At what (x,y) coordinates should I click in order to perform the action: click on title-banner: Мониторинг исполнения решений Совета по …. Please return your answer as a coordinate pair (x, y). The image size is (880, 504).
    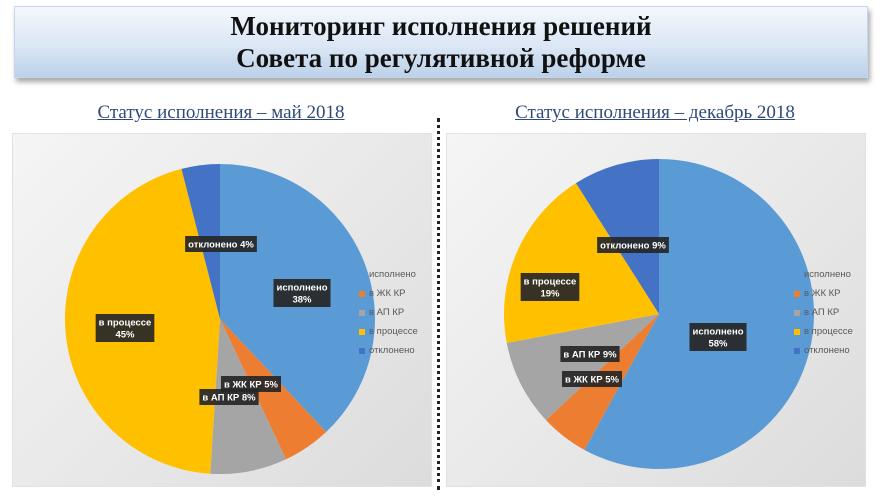
    Looking at the image, I should click on (441, 42).